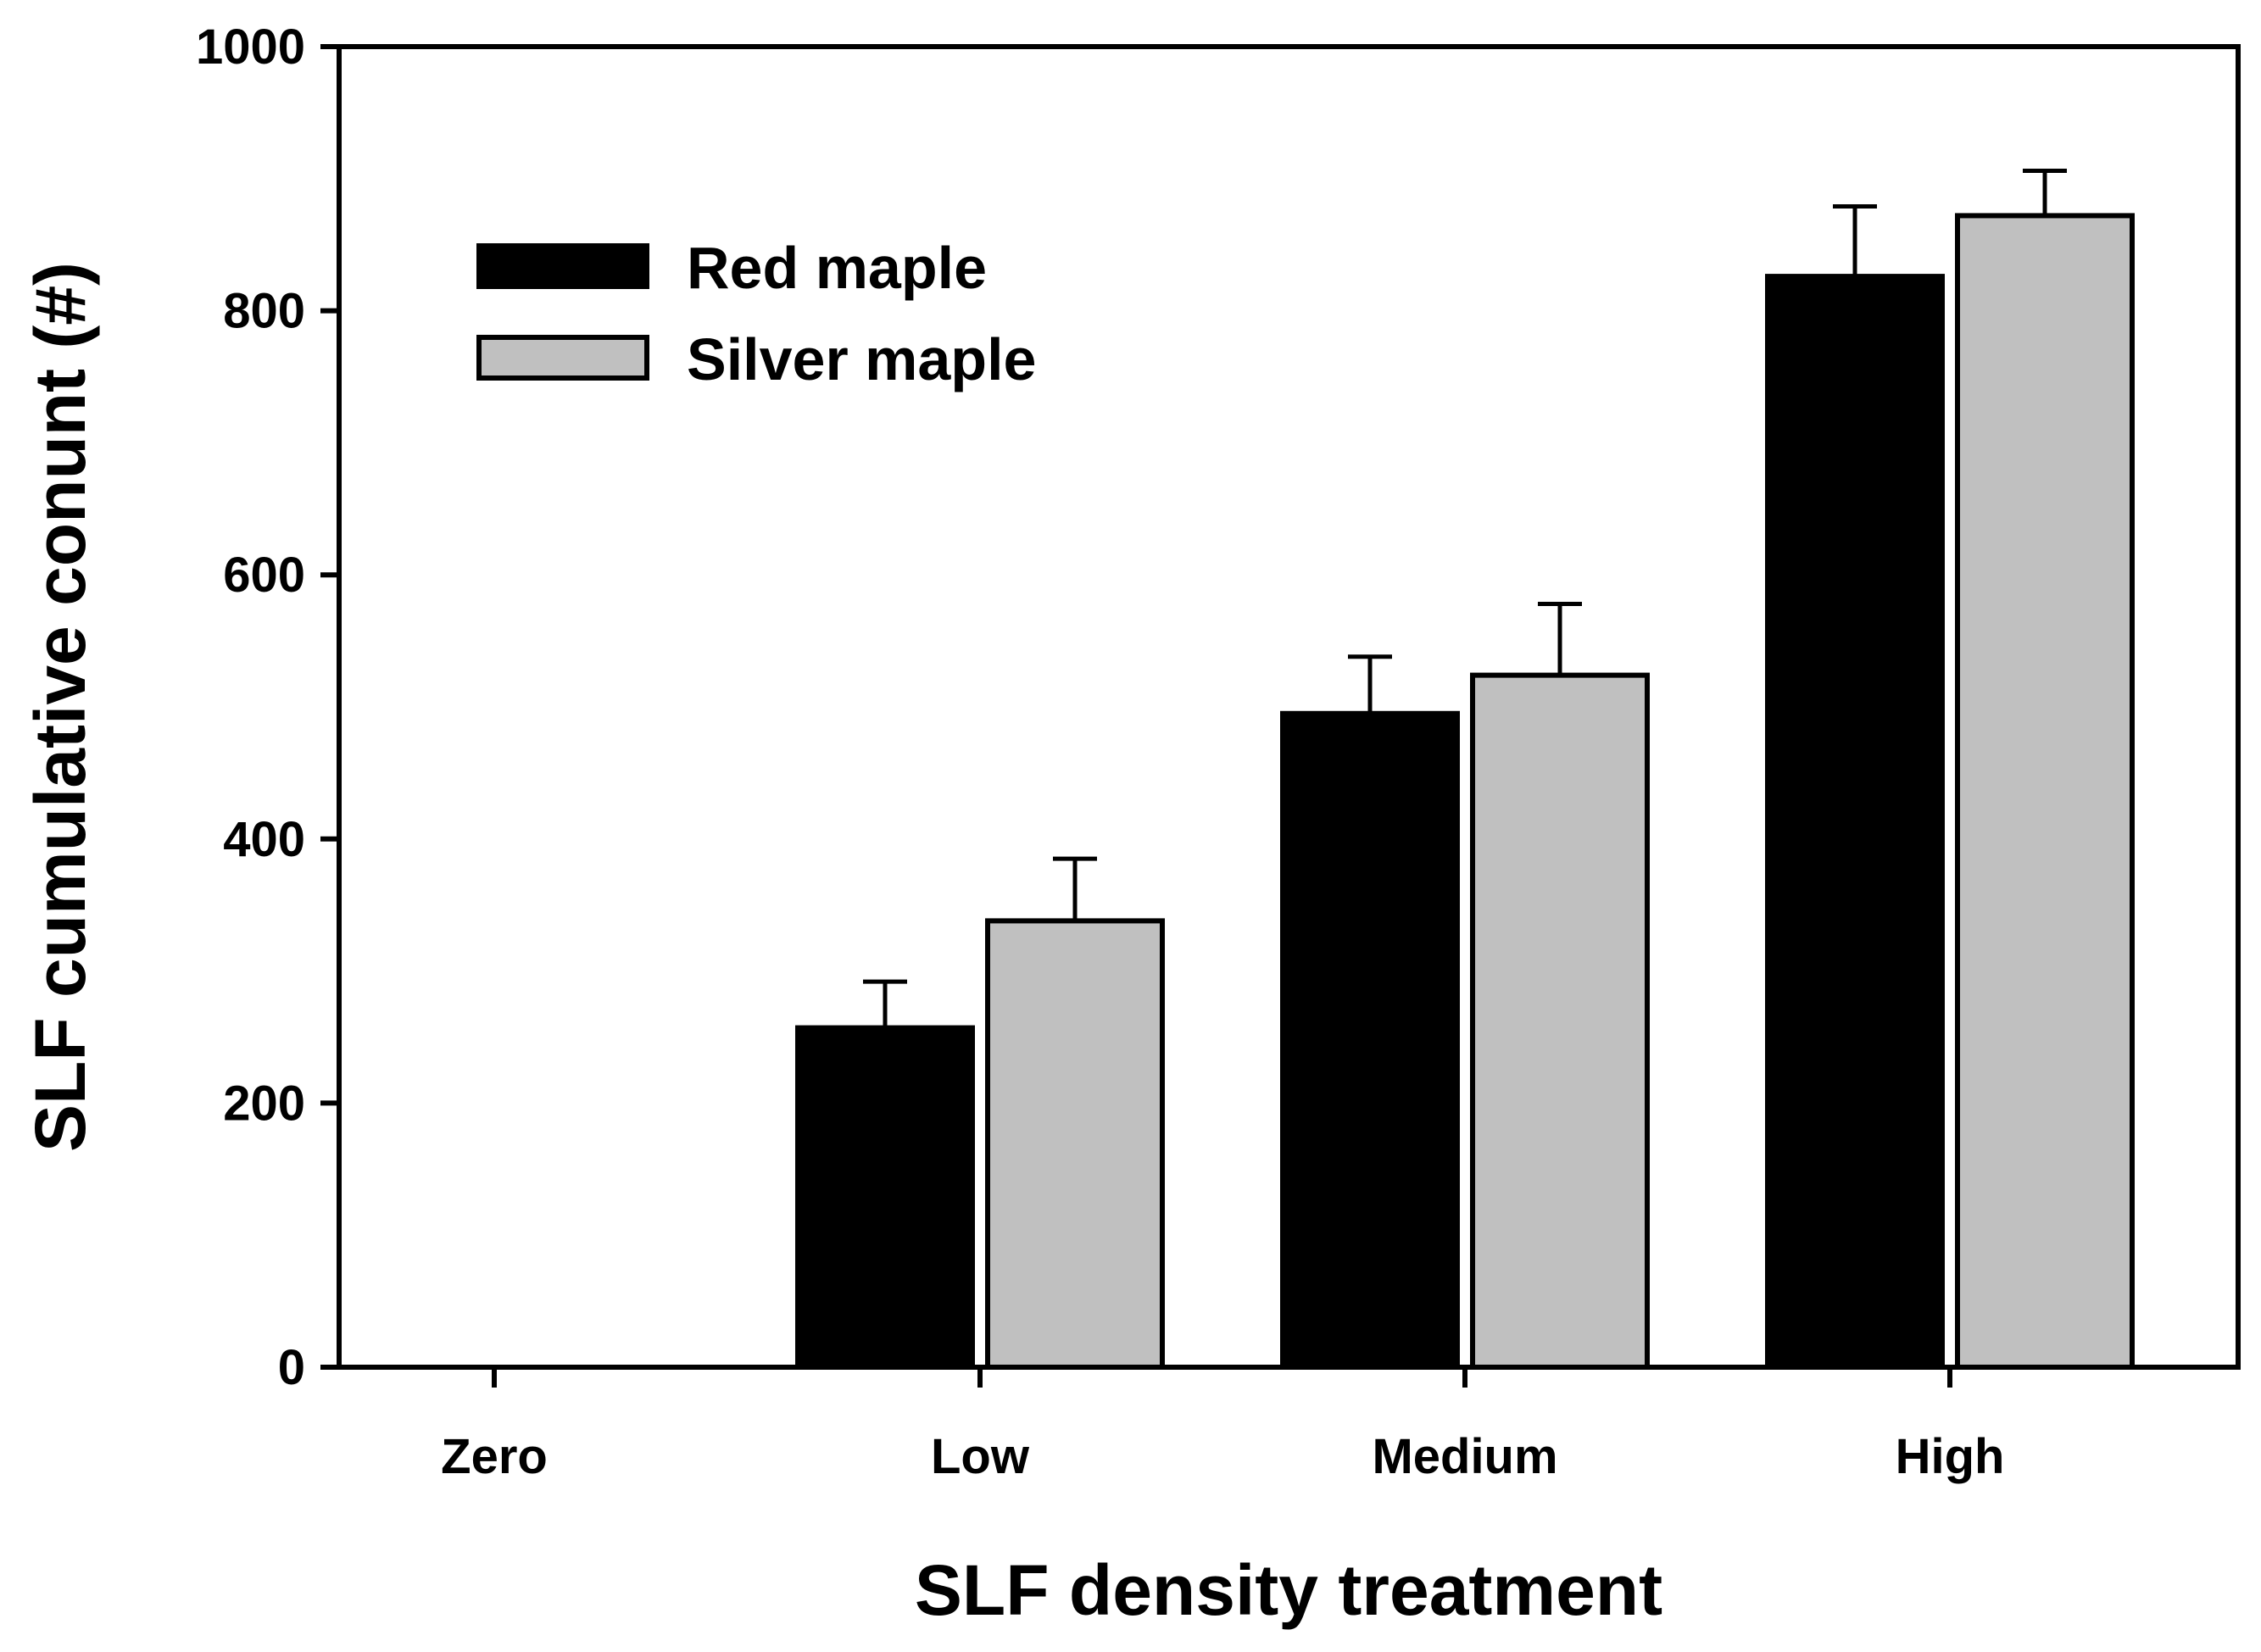 The height and width of the screenshot is (1652, 2261). What do you see at coordinates (980, 1456) in the screenshot?
I see `x-tick-label: Low` at bounding box center [980, 1456].